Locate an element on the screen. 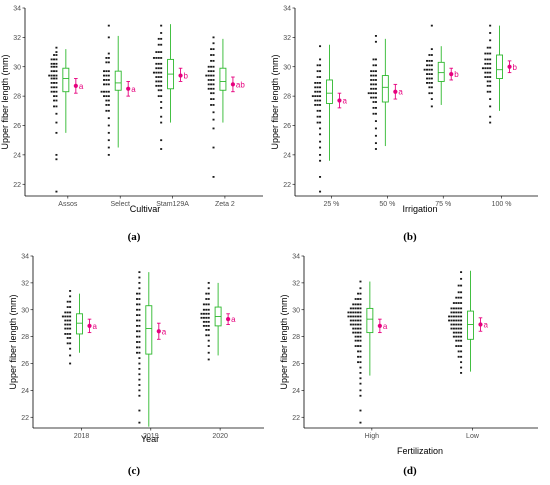  x-tick-label: 25 % is located at coordinates (331, 204).